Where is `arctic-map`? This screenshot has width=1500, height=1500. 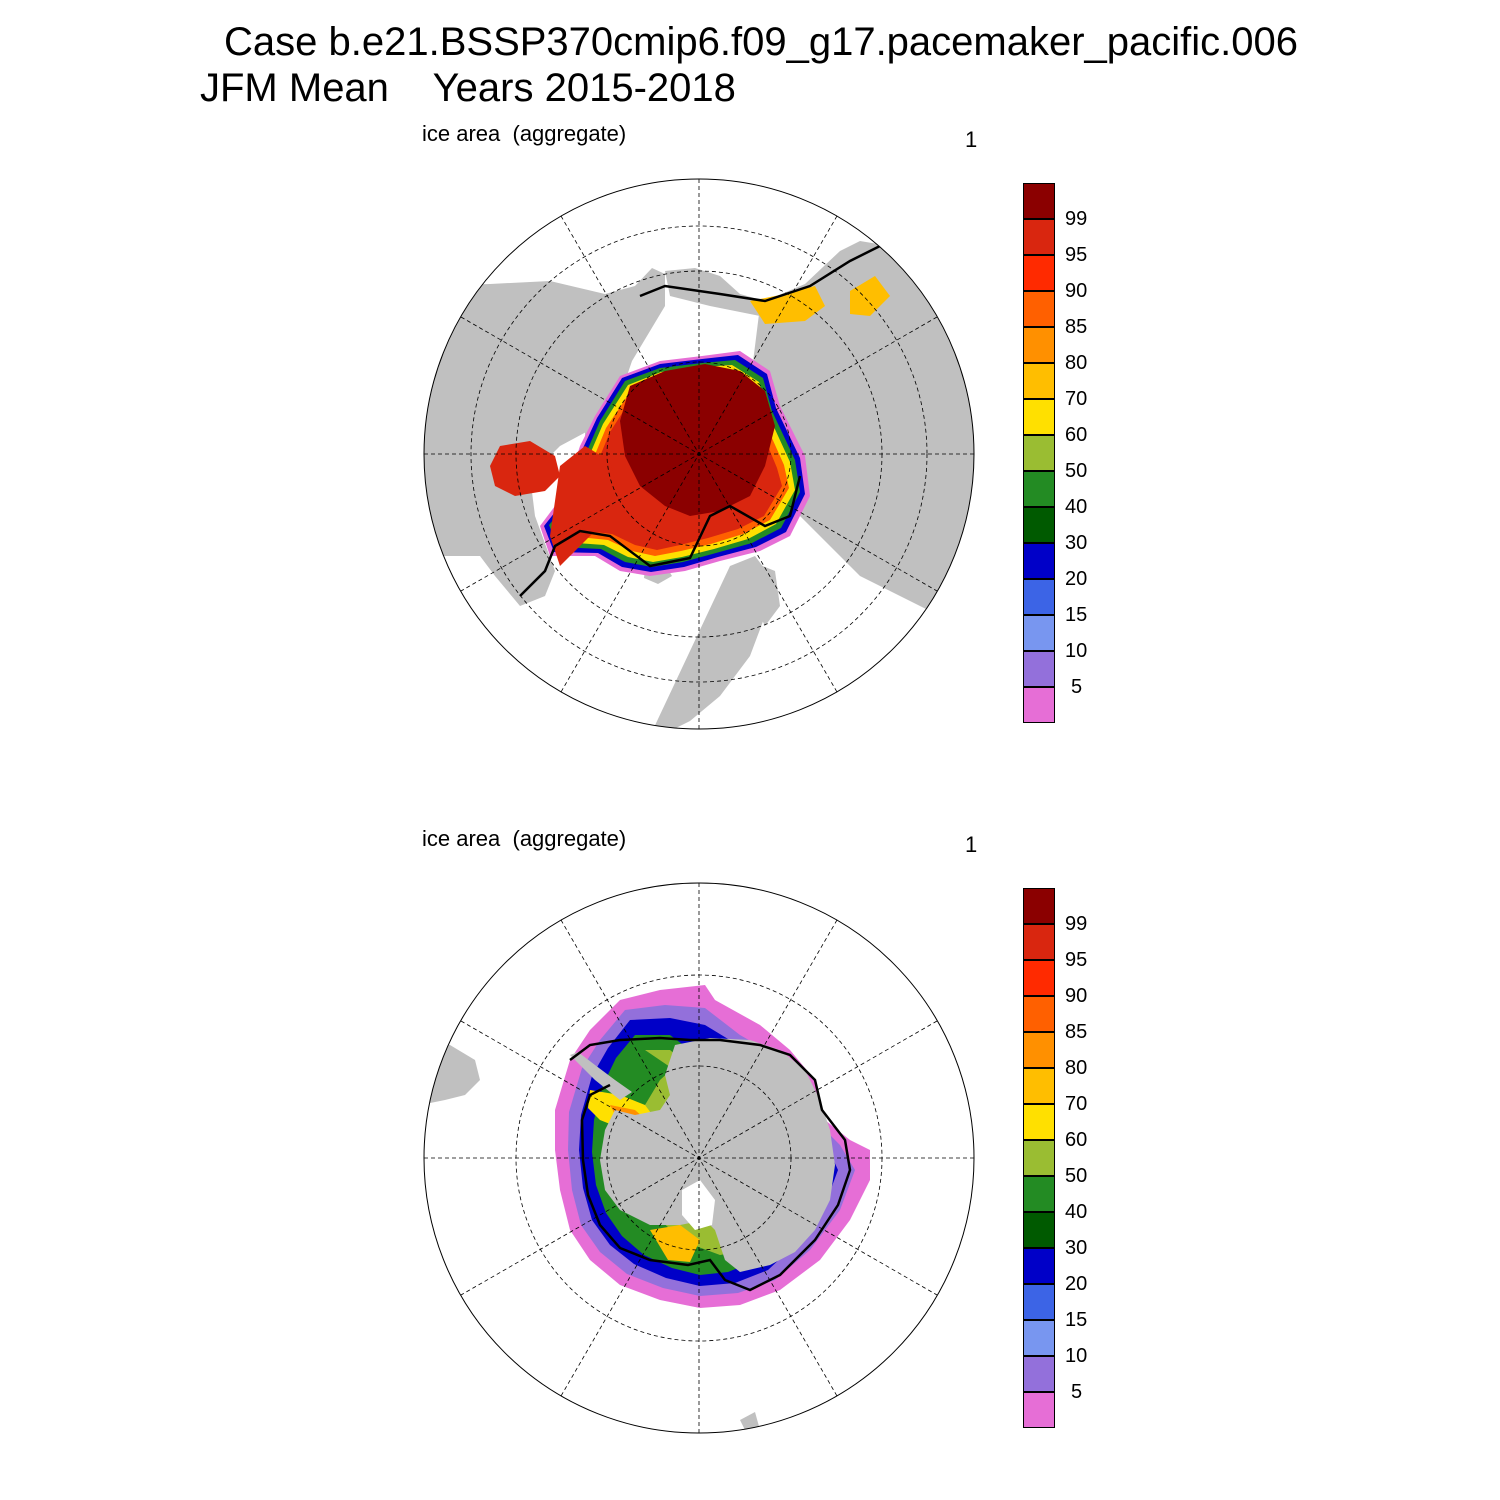 arctic-map is located at coordinates (699, 454).